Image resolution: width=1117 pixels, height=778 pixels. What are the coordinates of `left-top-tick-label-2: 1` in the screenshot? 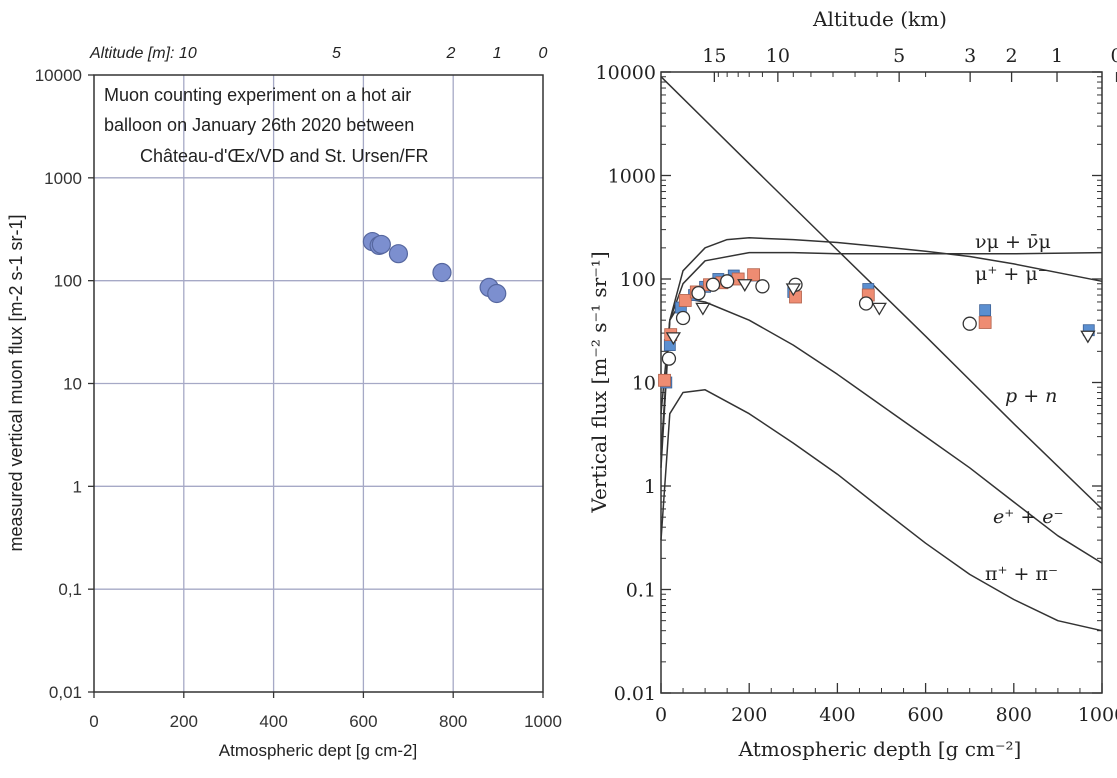 It's located at (497, 53).